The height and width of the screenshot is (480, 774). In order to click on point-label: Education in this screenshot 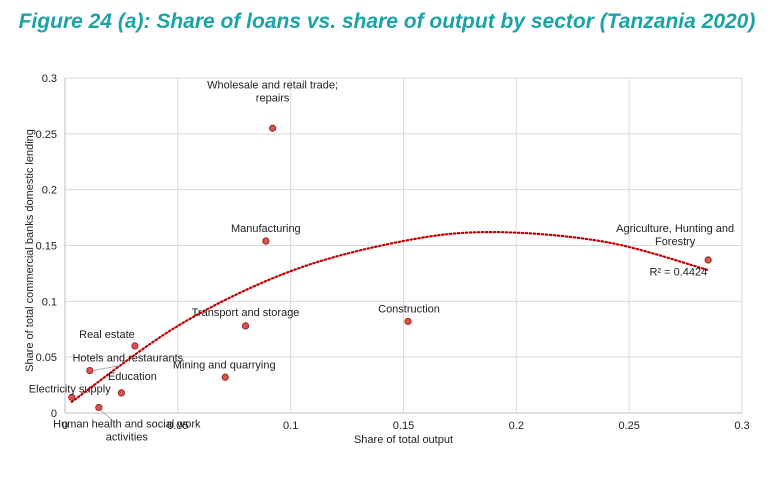, I will do `click(132, 377)`.